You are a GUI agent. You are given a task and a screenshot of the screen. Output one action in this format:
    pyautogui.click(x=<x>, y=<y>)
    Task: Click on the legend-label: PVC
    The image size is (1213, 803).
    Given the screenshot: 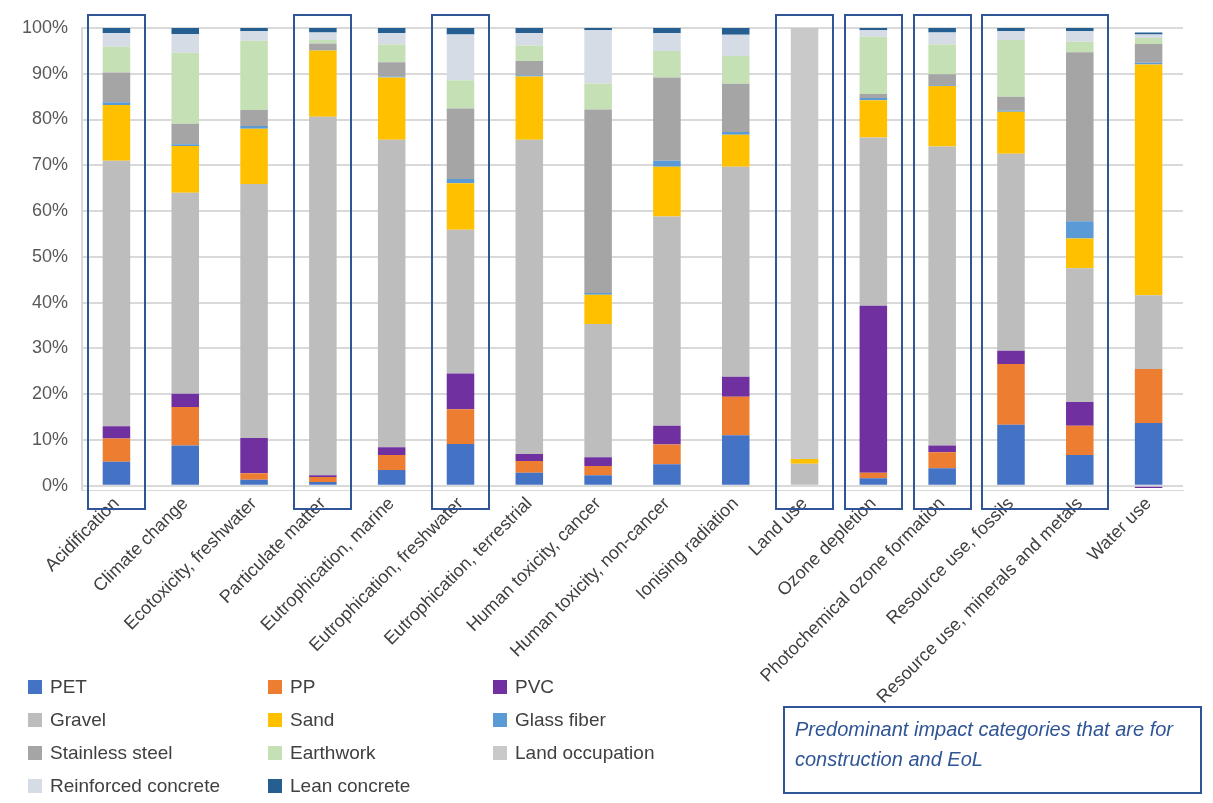 What is the action you would take?
    pyautogui.click(x=535, y=687)
    